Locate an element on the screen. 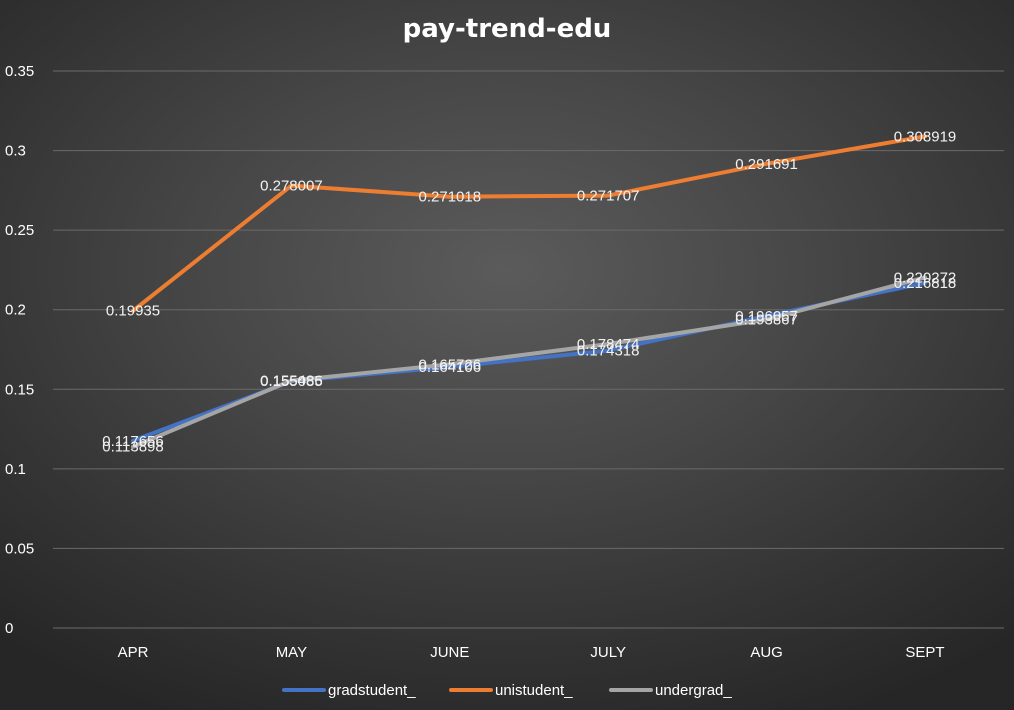 The image size is (1014, 710). y-tick-label: 0 is located at coordinates (9, 628).